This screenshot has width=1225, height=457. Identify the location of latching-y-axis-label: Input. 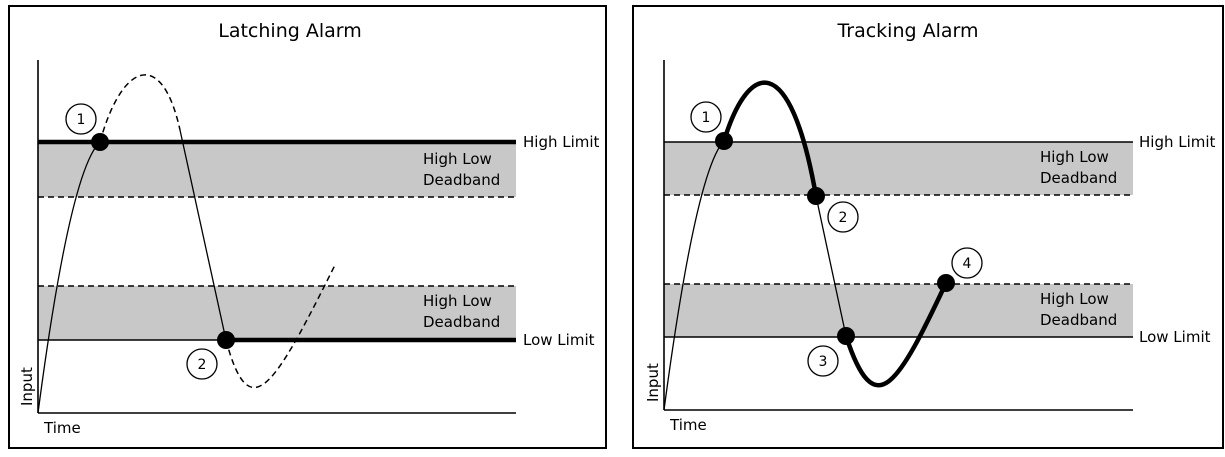
(27, 386).